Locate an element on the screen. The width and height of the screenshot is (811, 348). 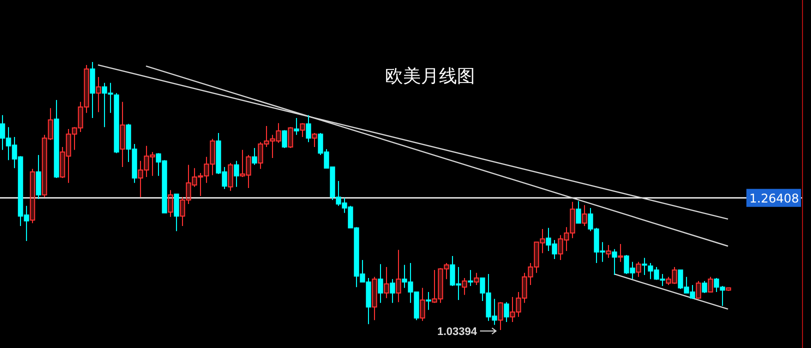
chart-title: 欧美月线图 is located at coordinates (430, 76).